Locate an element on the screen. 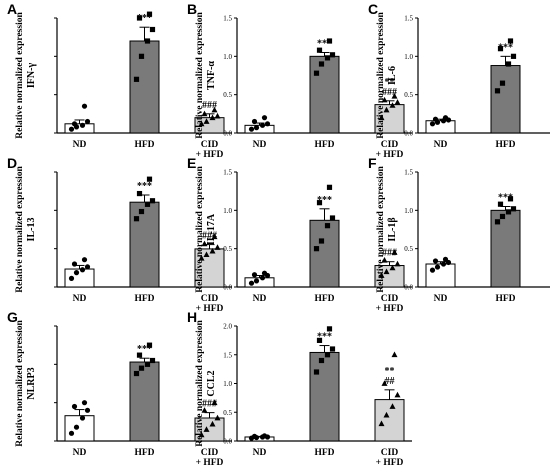 This screenshot has width=550, height=473. panel-letter: A is located at coordinates (12, 9).